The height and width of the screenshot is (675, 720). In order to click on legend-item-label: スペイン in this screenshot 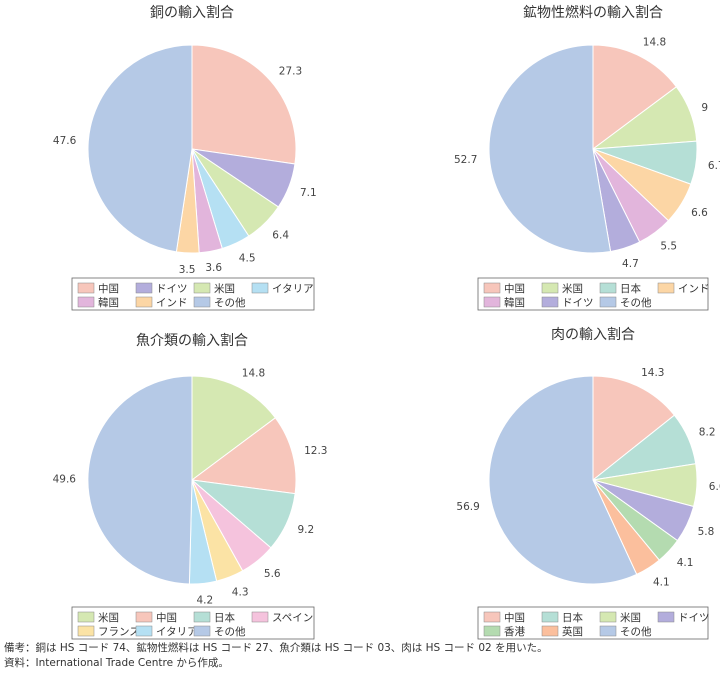, I will do `click(292, 618)`.